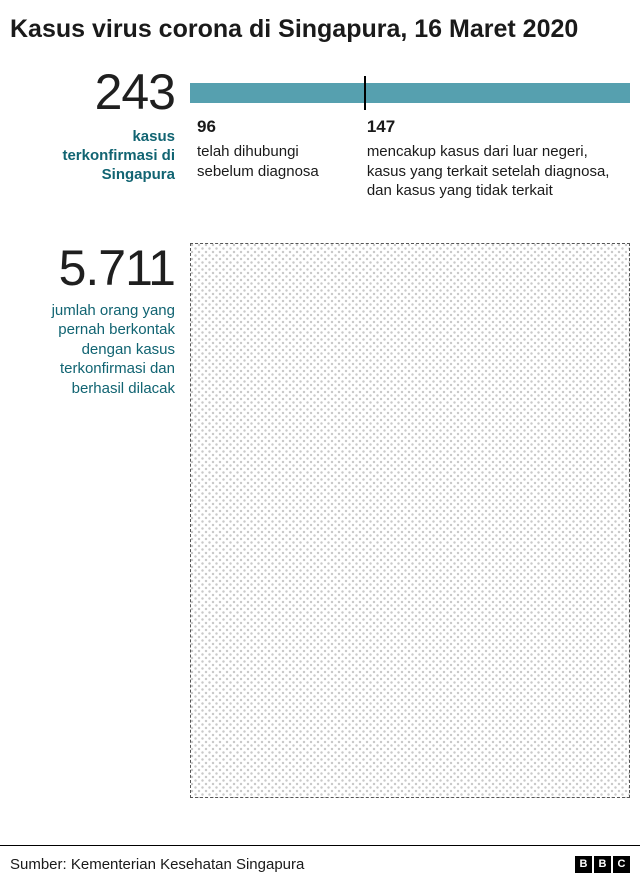 This screenshot has height=883, width=640. What do you see at coordinates (364, 93) in the screenshot?
I see `bar-divider-tick` at bounding box center [364, 93].